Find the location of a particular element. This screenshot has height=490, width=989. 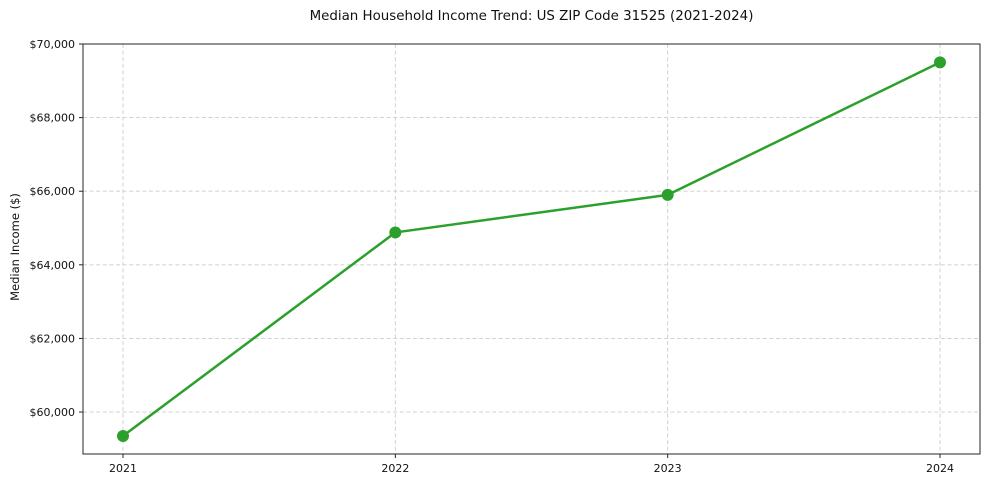

y-tick-label: $66,000 is located at coordinates (53, 191).